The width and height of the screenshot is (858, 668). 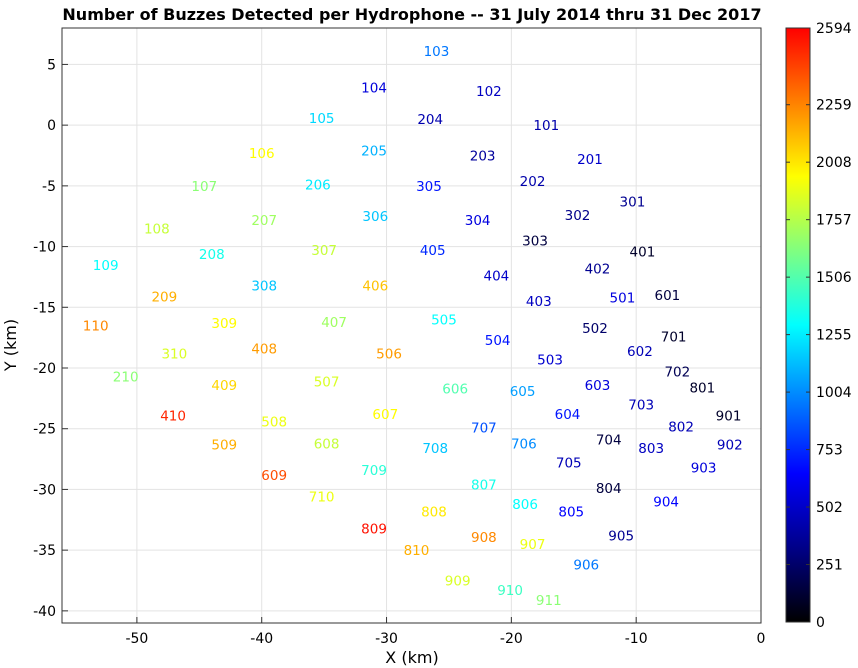 I want to click on hydrophone-label: 303, so click(x=535, y=242).